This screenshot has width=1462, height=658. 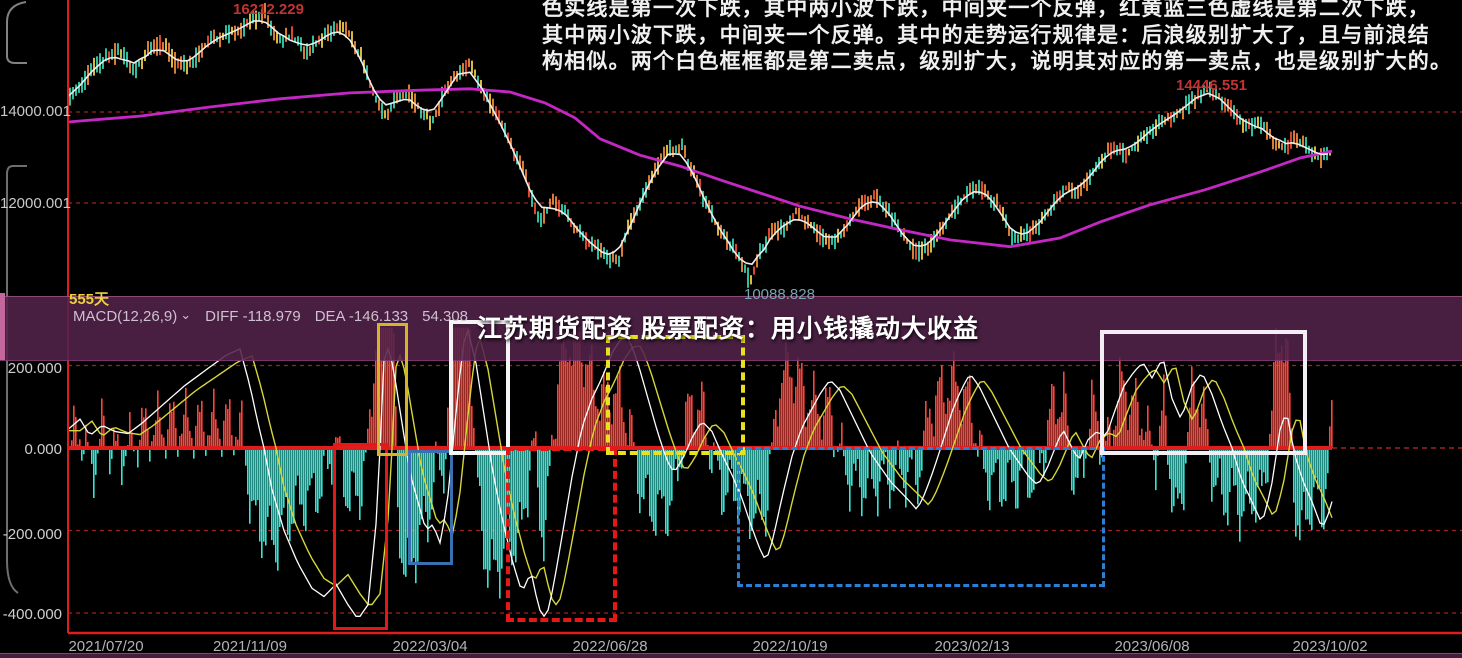 I want to click on x-axis-date-label: 2021/11/09, so click(x=250, y=646).